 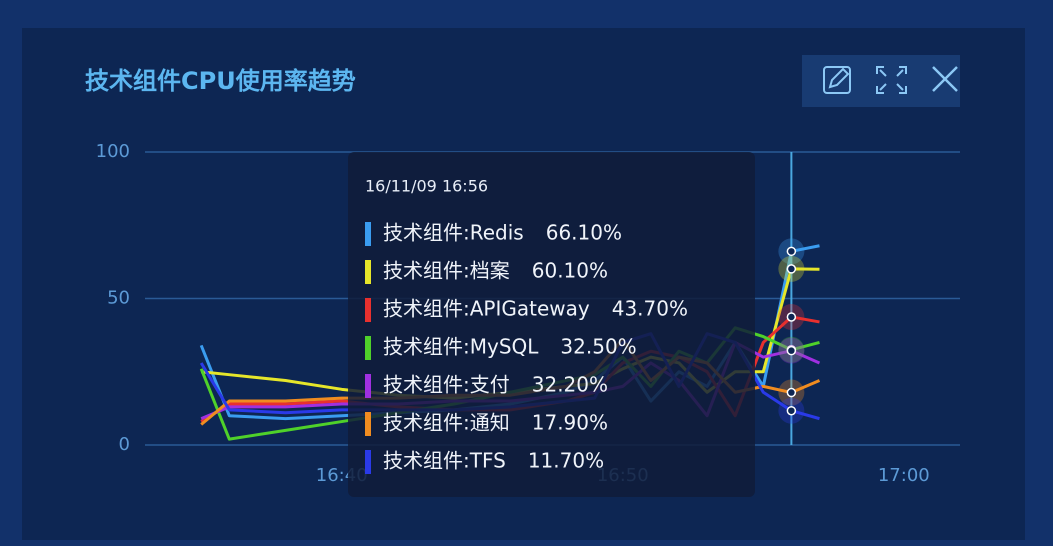 I want to click on tooltip-series-name: 技术组件:支付, so click(x=446, y=385).